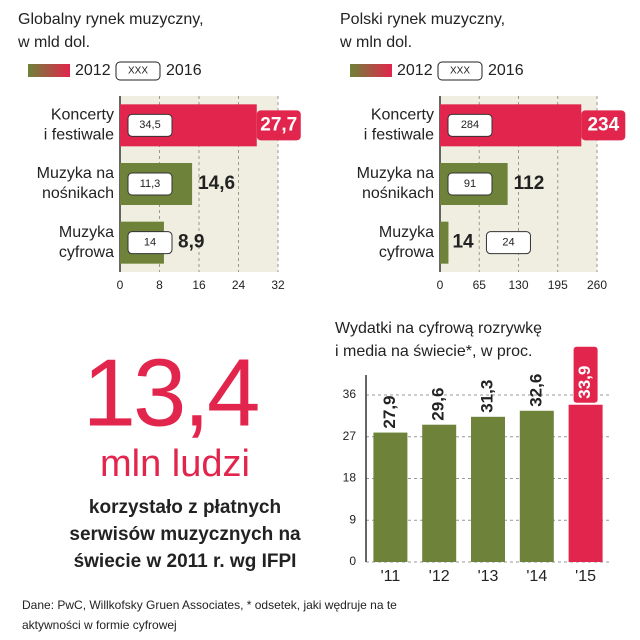  Describe the element at coordinates (191, 242) in the screenshot. I see `value-label: 8,9` at that location.